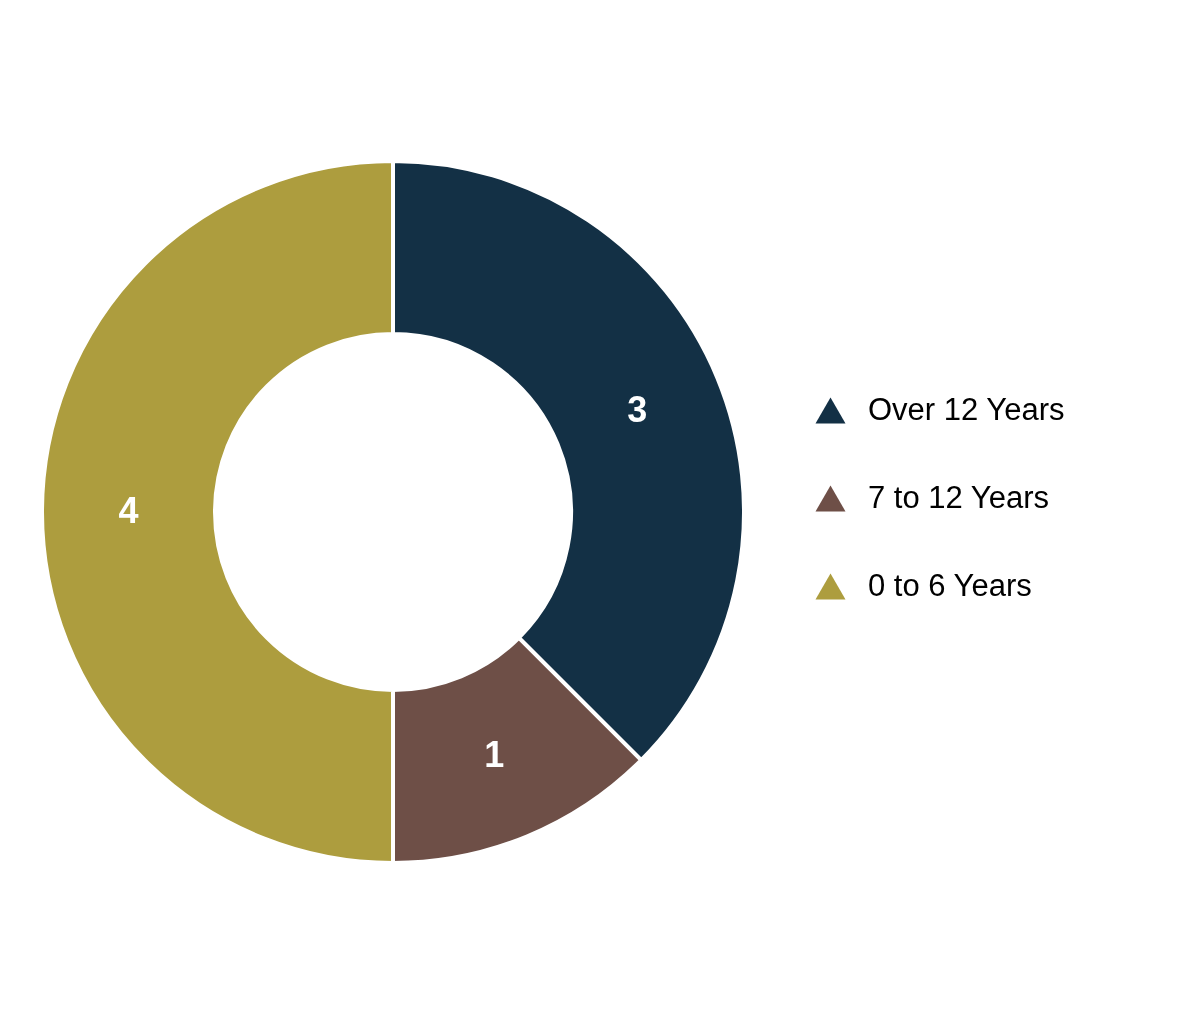 This screenshot has width=1197, height=1035. I want to click on data-label: 3, so click(637, 409).